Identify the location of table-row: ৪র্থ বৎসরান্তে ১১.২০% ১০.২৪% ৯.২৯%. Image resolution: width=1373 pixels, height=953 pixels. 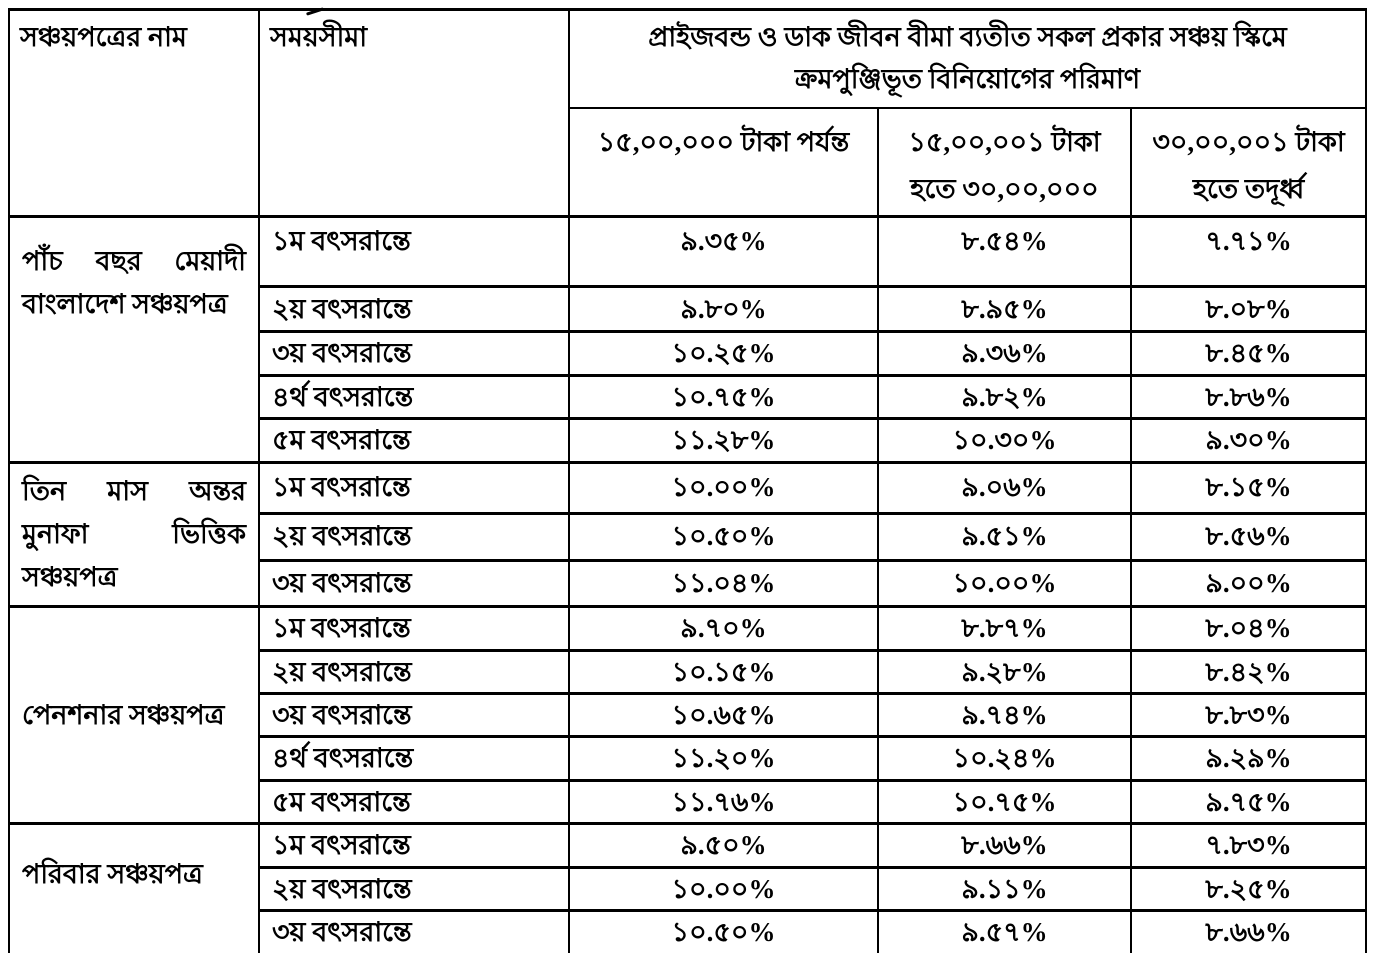
(688, 758).